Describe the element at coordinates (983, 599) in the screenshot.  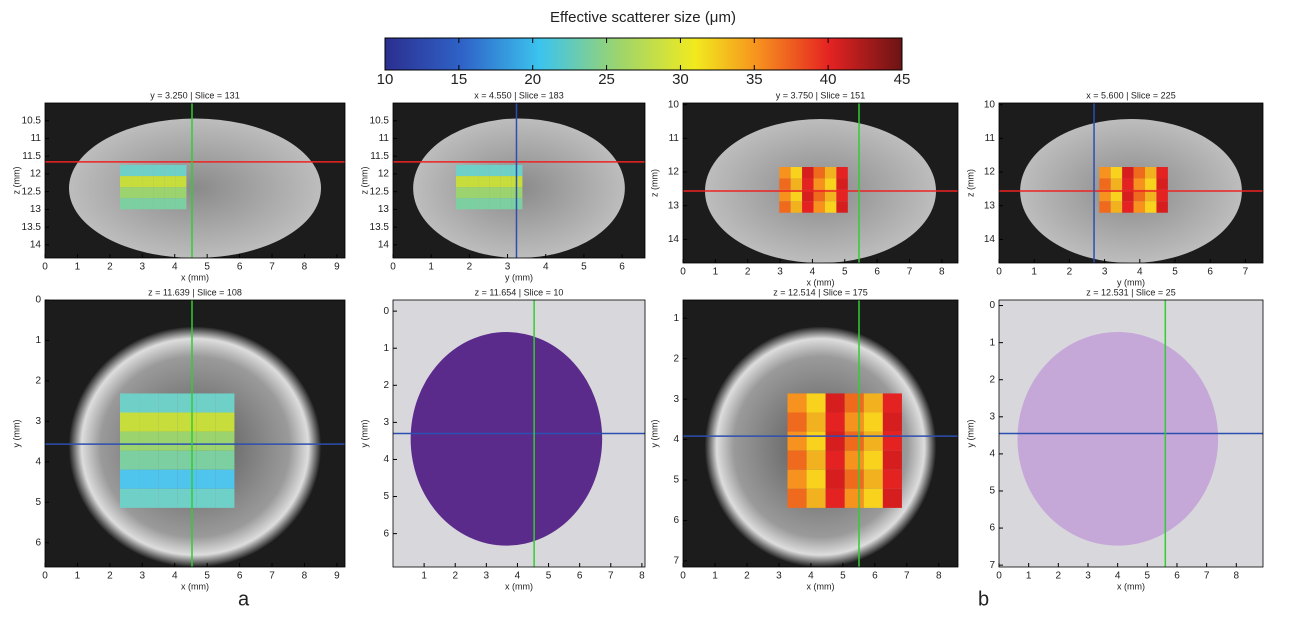
I see `panel-label: b` at that location.